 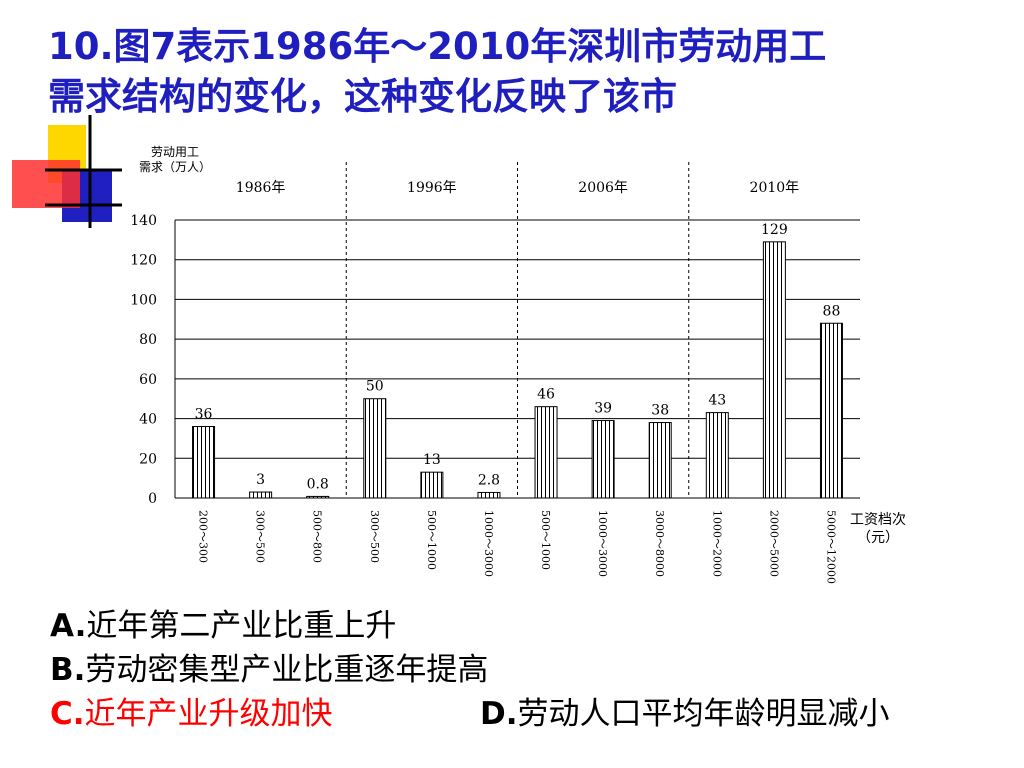 I want to click on option-b-letter: B., so click(x=68, y=670).